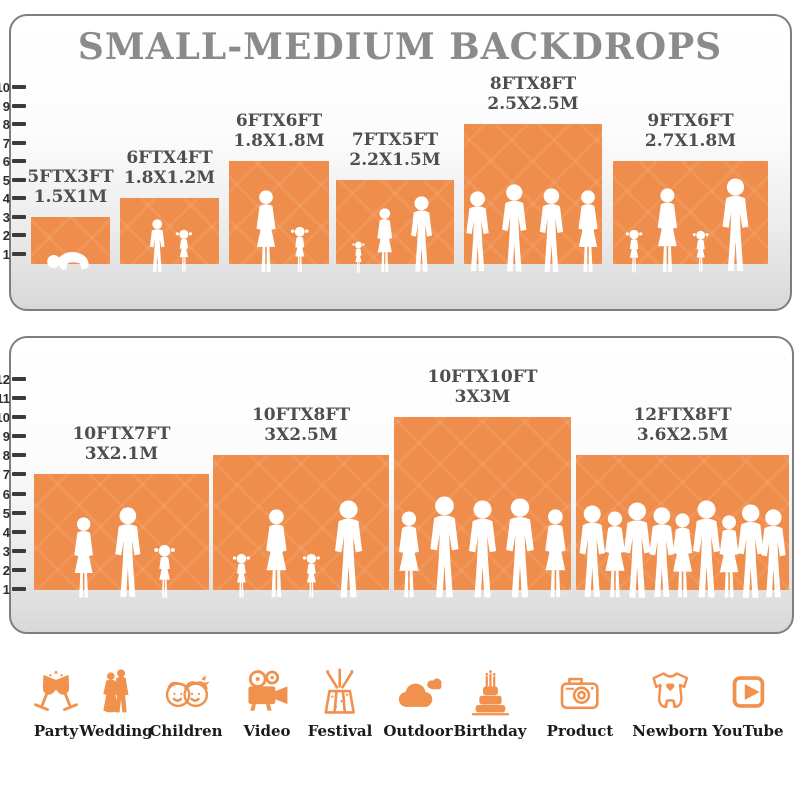 The height and width of the screenshot is (800, 800). What do you see at coordinates (418, 731) in the screenshot?
I see `category-label: Outdoor` at bounding box center [418, 731].